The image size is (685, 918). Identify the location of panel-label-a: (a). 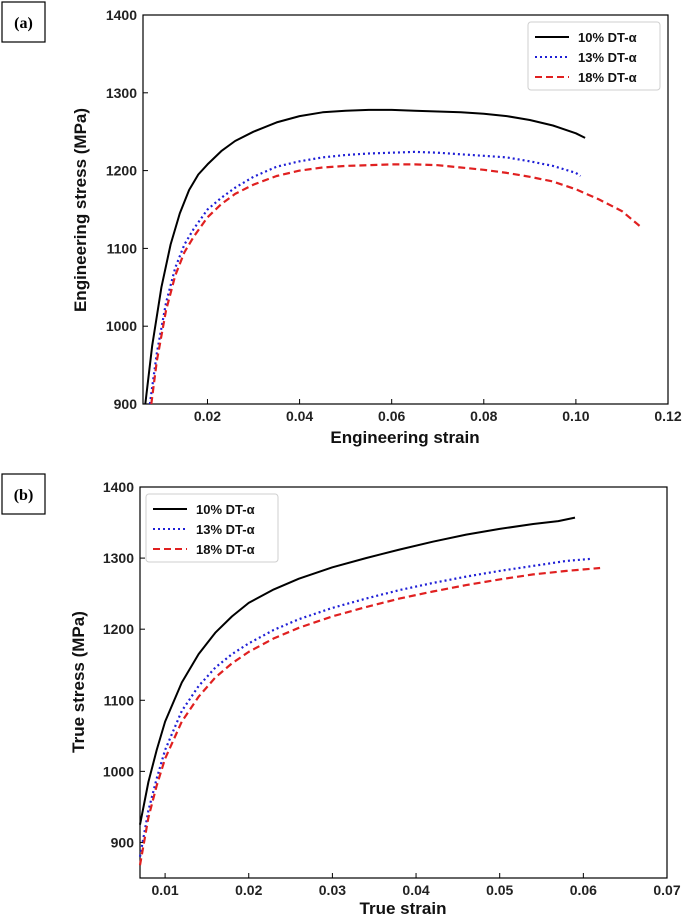
(23, 23).